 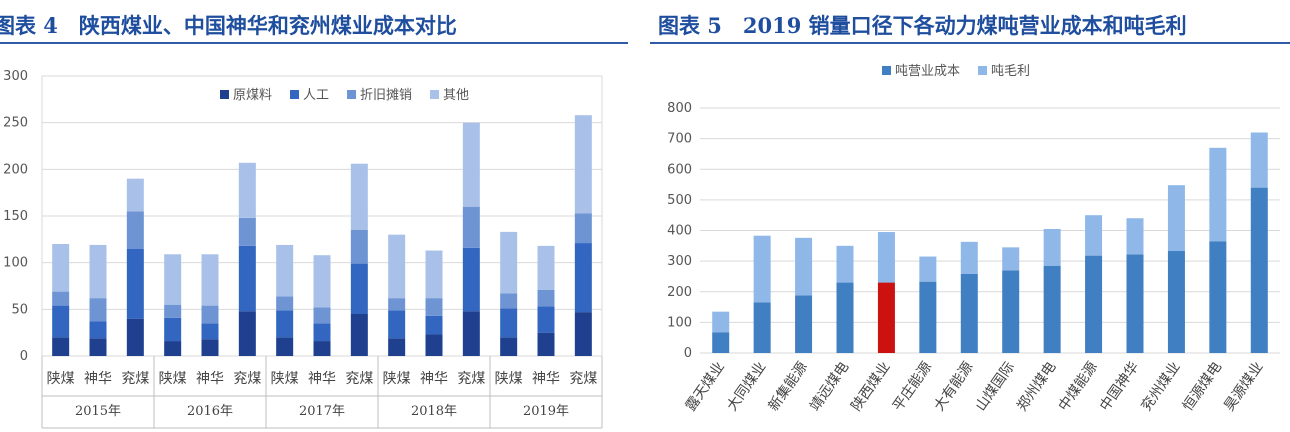 I want to click on x-category-label: 恒源煤电, so click(x=1202, y=386).